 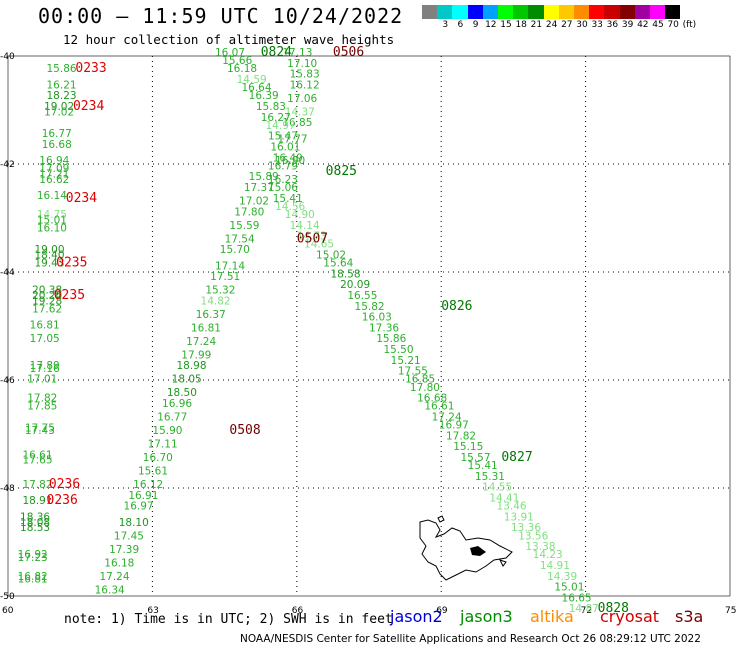 I want to click on wave-height-value: 16.64, so click(x=256, y=88).